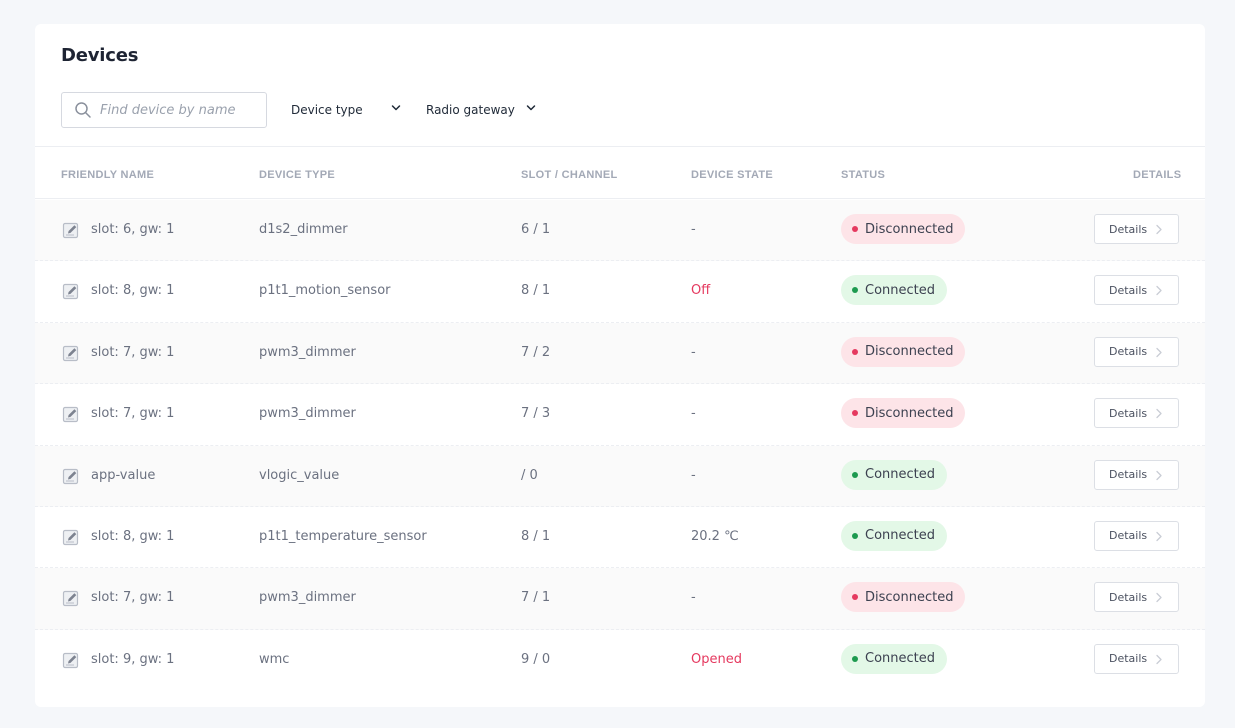 This screenshot has width=1235, height=728. Describe the element at coordinates (1157, 175) in the screenshot. I see `header-details: DETAILS` at that location.